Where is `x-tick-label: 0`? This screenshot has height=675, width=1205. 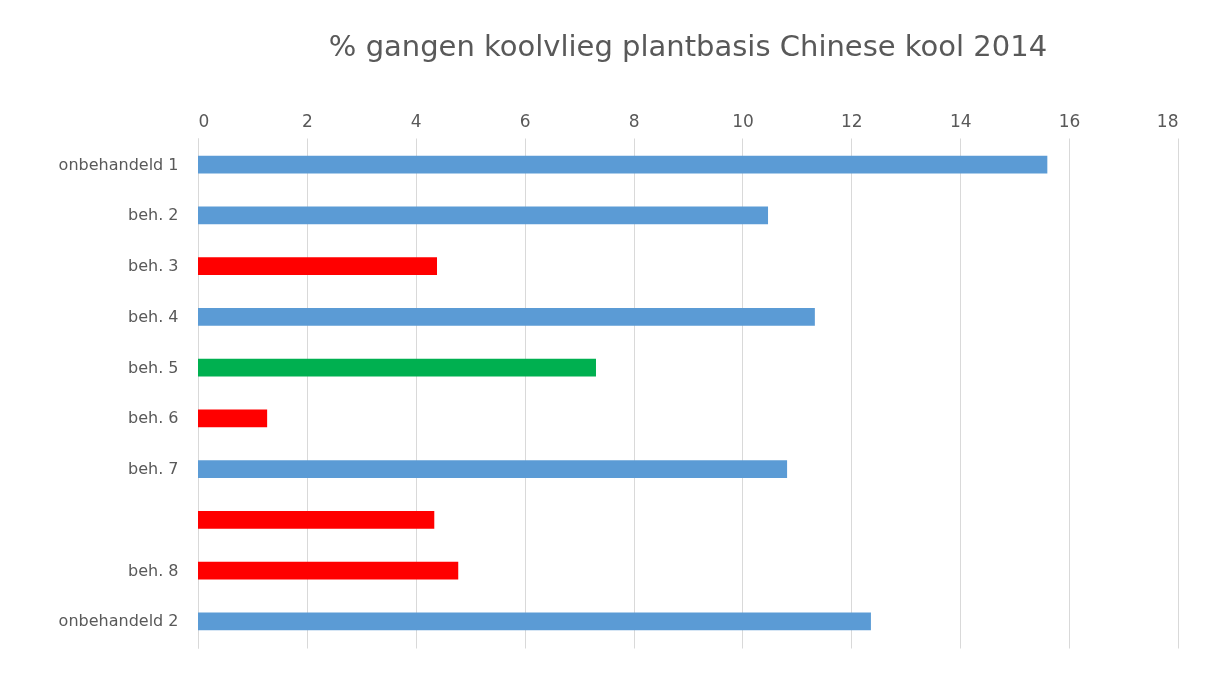
x-tick-label: 0 is located at coordinates (204, 120).